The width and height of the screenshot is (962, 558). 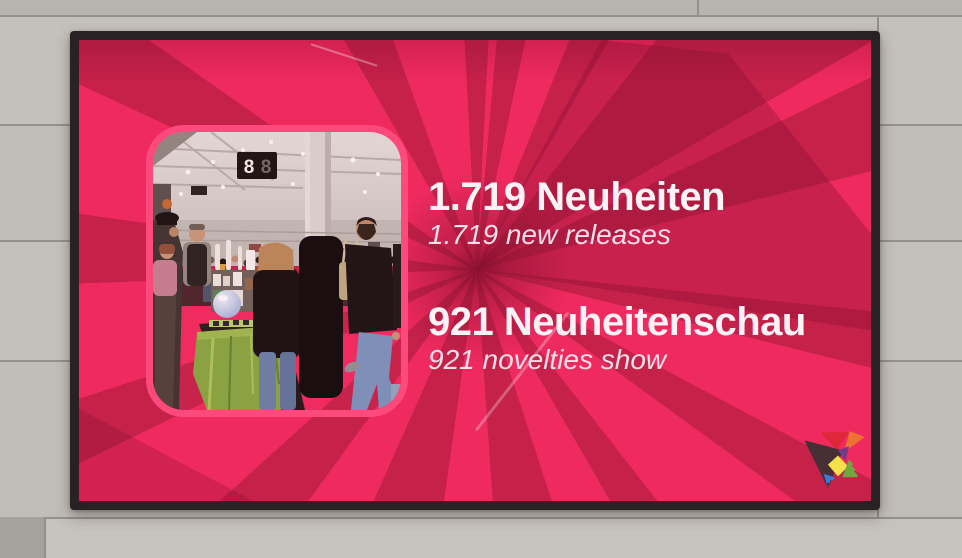 What do you see at coordinates (266, 167) in the screenshot?
I see `hall-sign-number-dim: 8` at bounding box center [266, 167].